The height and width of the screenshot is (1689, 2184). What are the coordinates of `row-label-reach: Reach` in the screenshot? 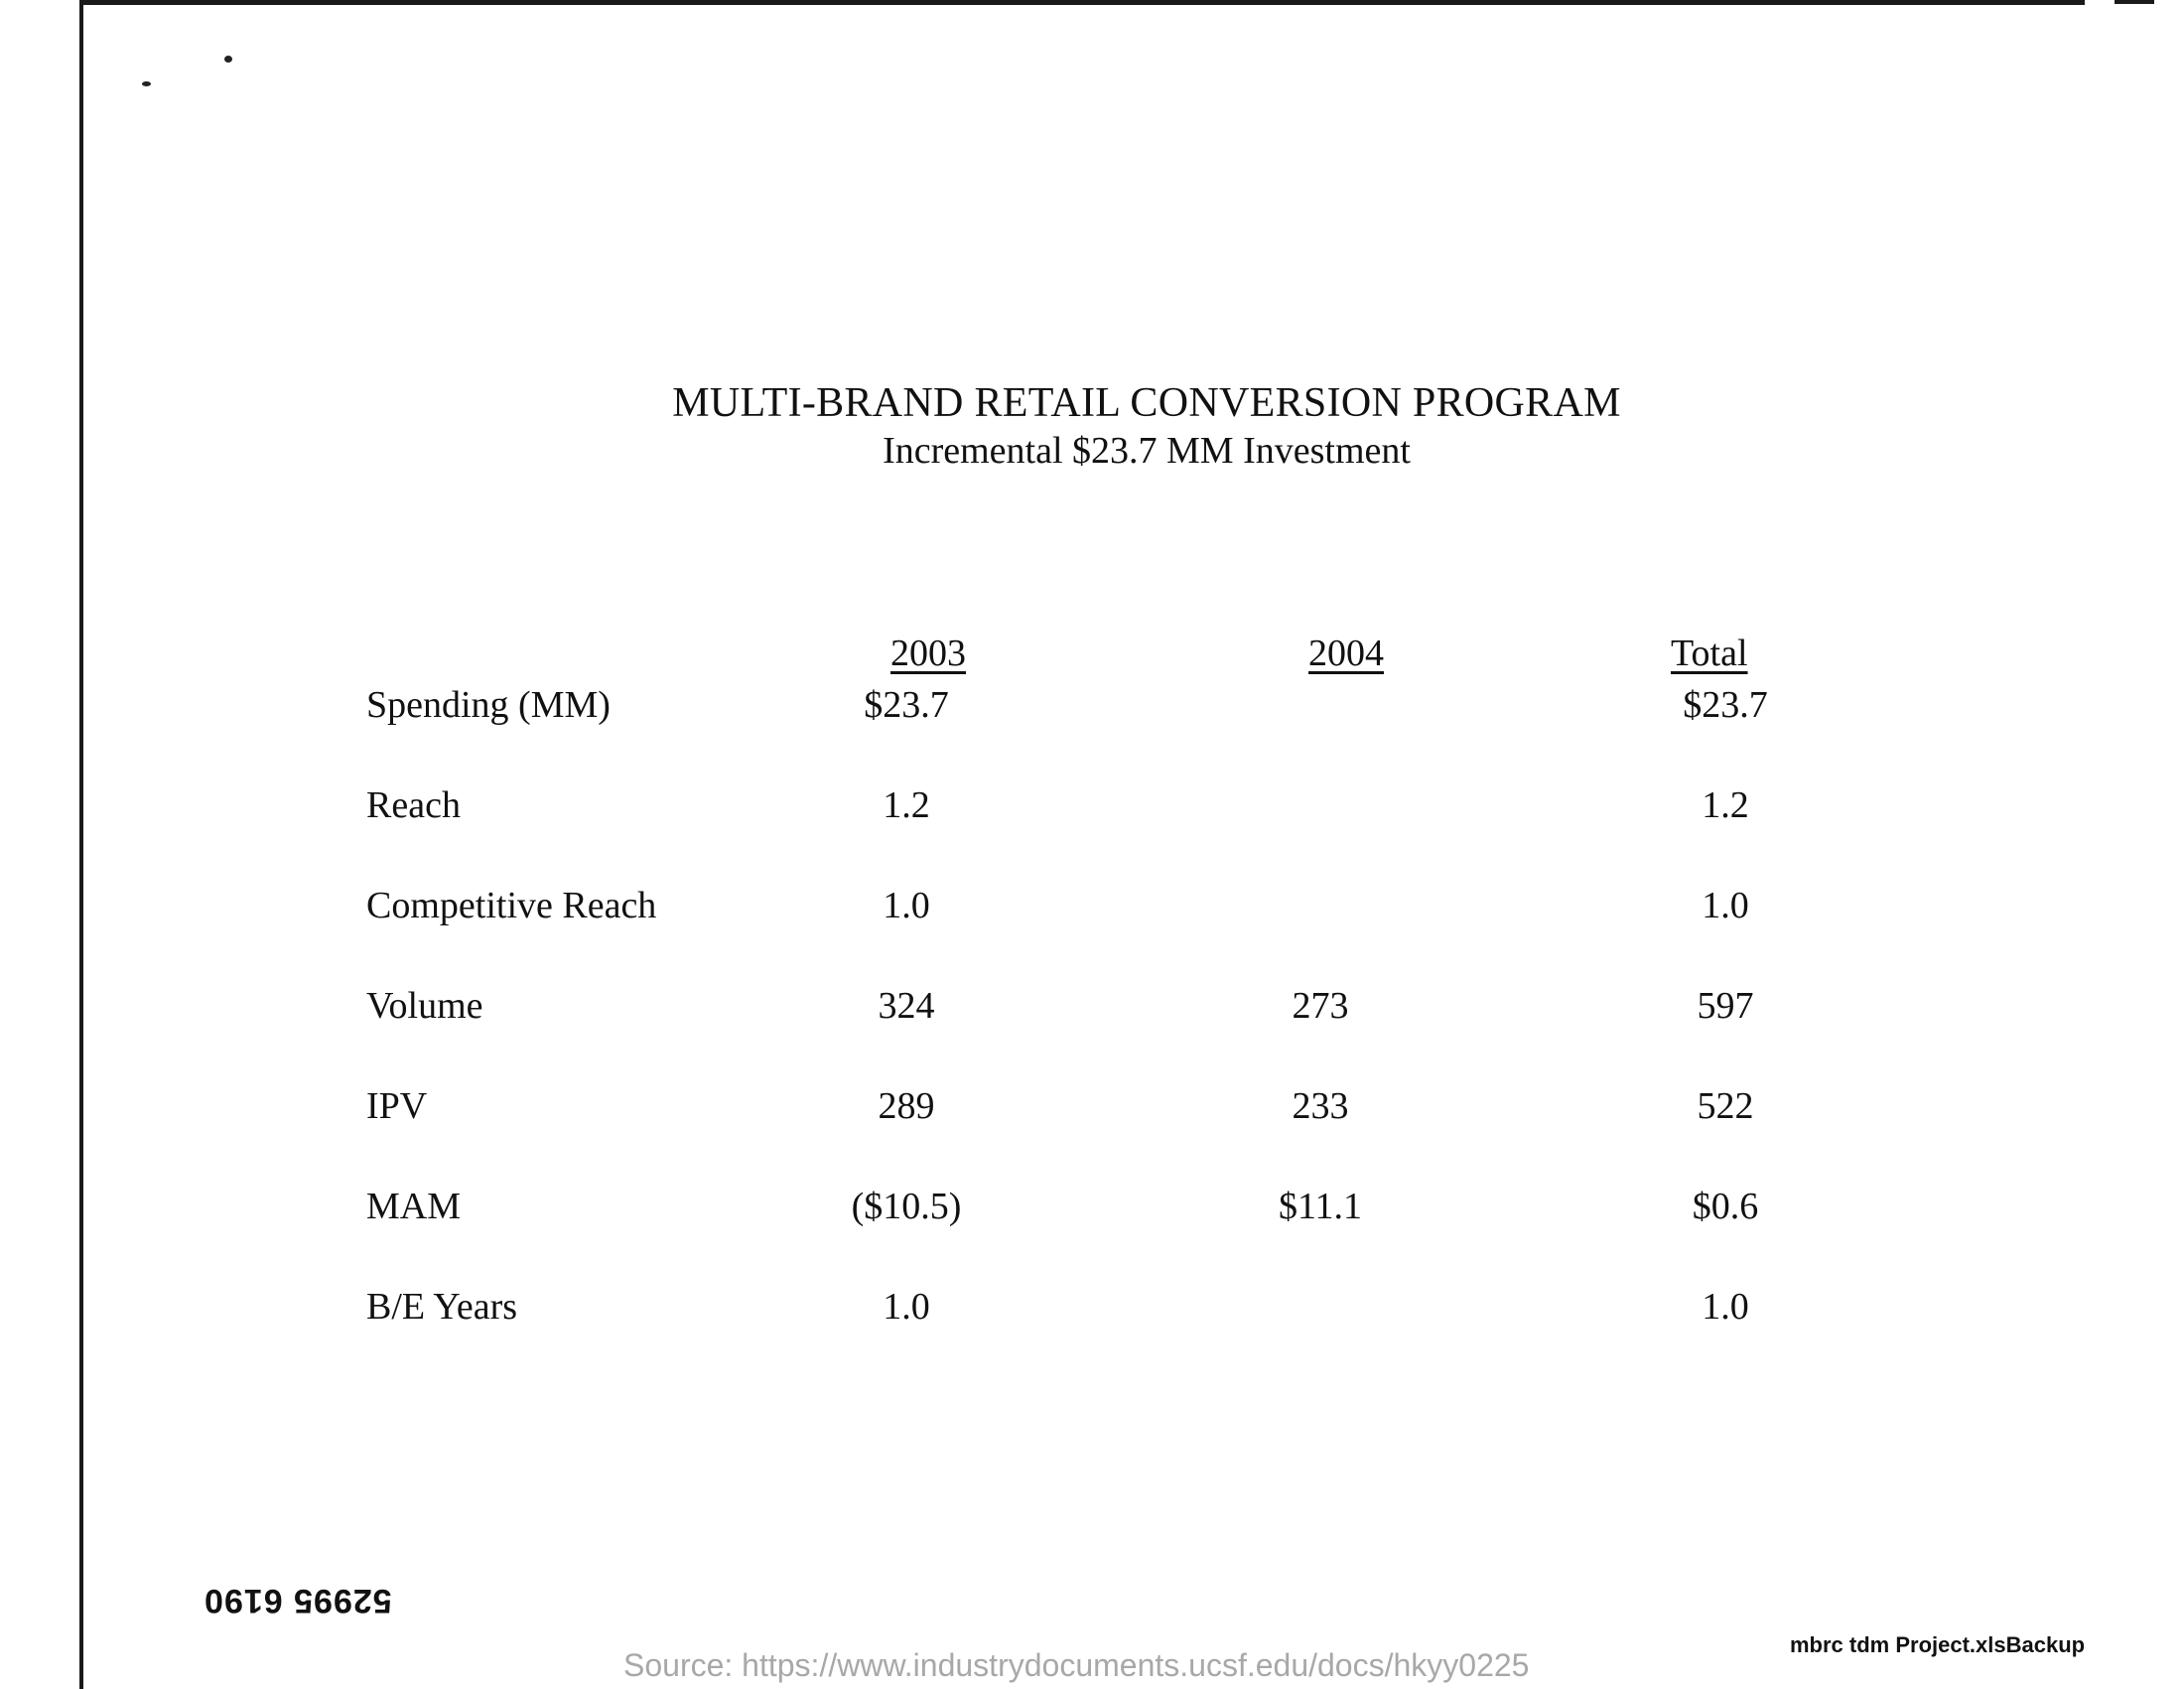 It's located at (413, 805).